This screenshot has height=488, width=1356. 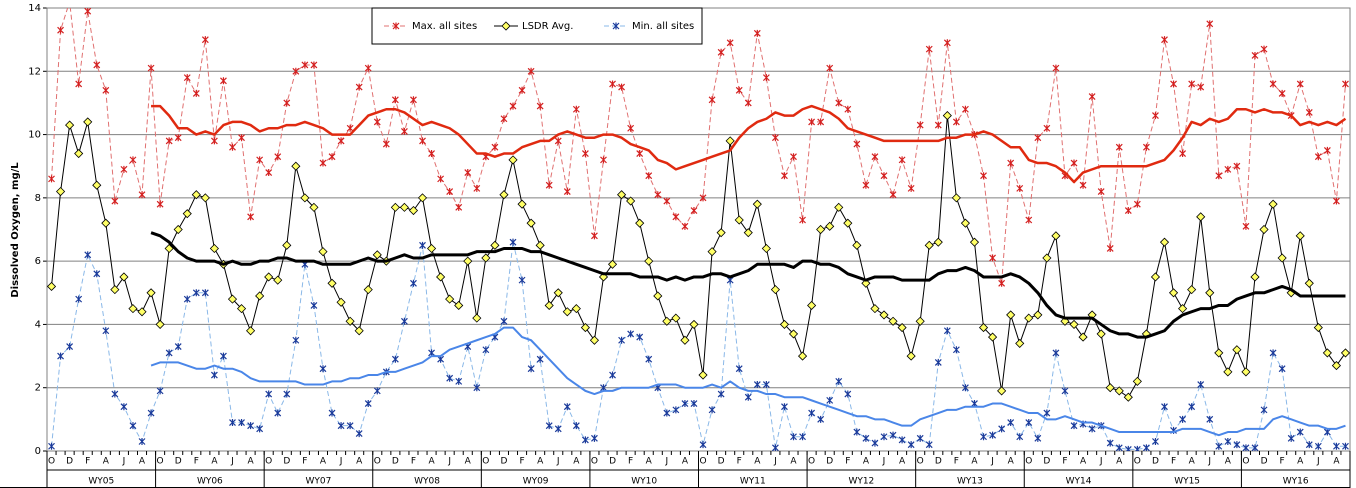 What do you see at coordinates (616, 26) in the screenshot?
I see `legend-marker` at bounding box center [616, 26].